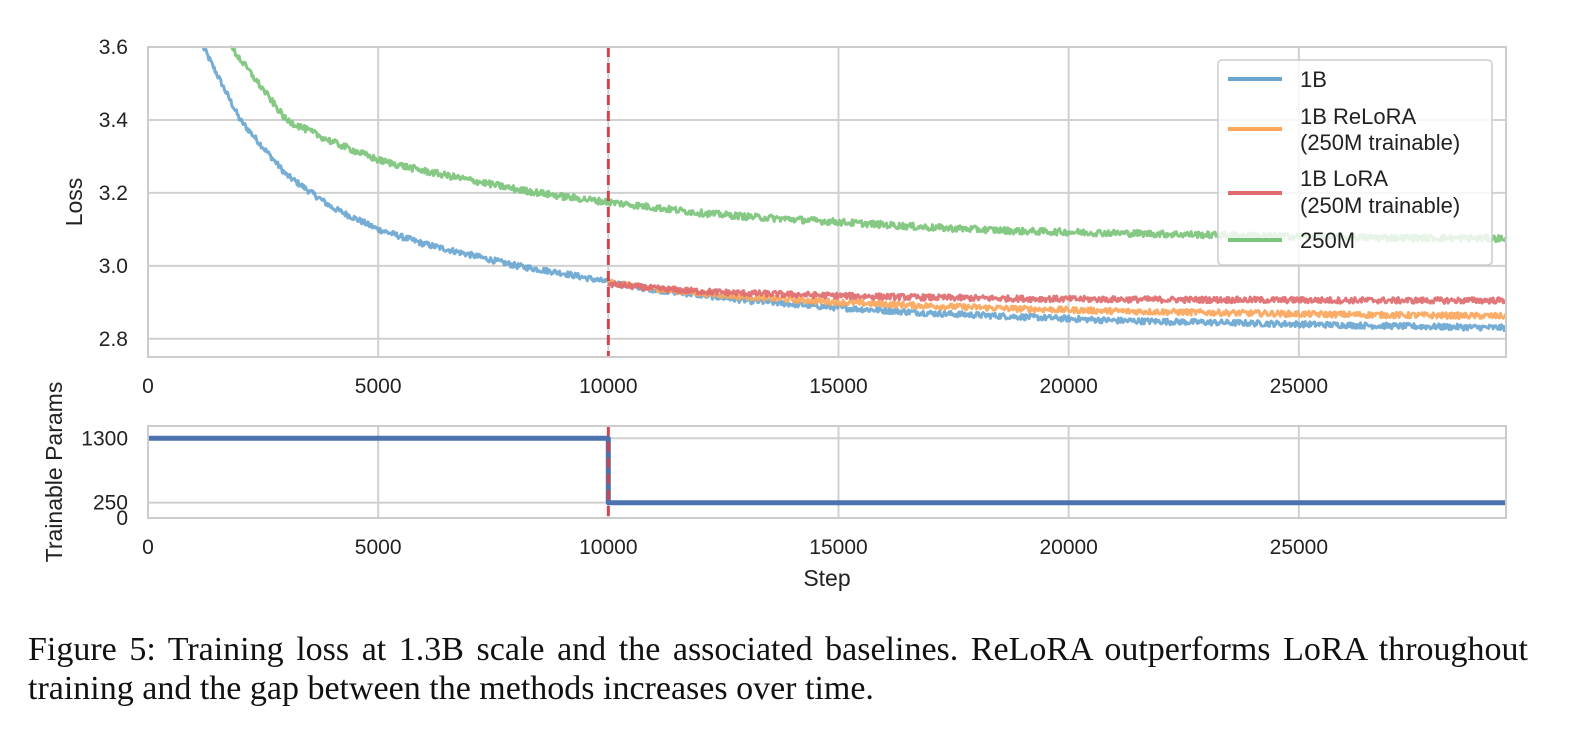 This screenshot has width=1579, height=737. Describe the element at coordinates (114, 120) in the screenshot. I see `top-chart-y-tick-label-3-4: 3.4` at that location.